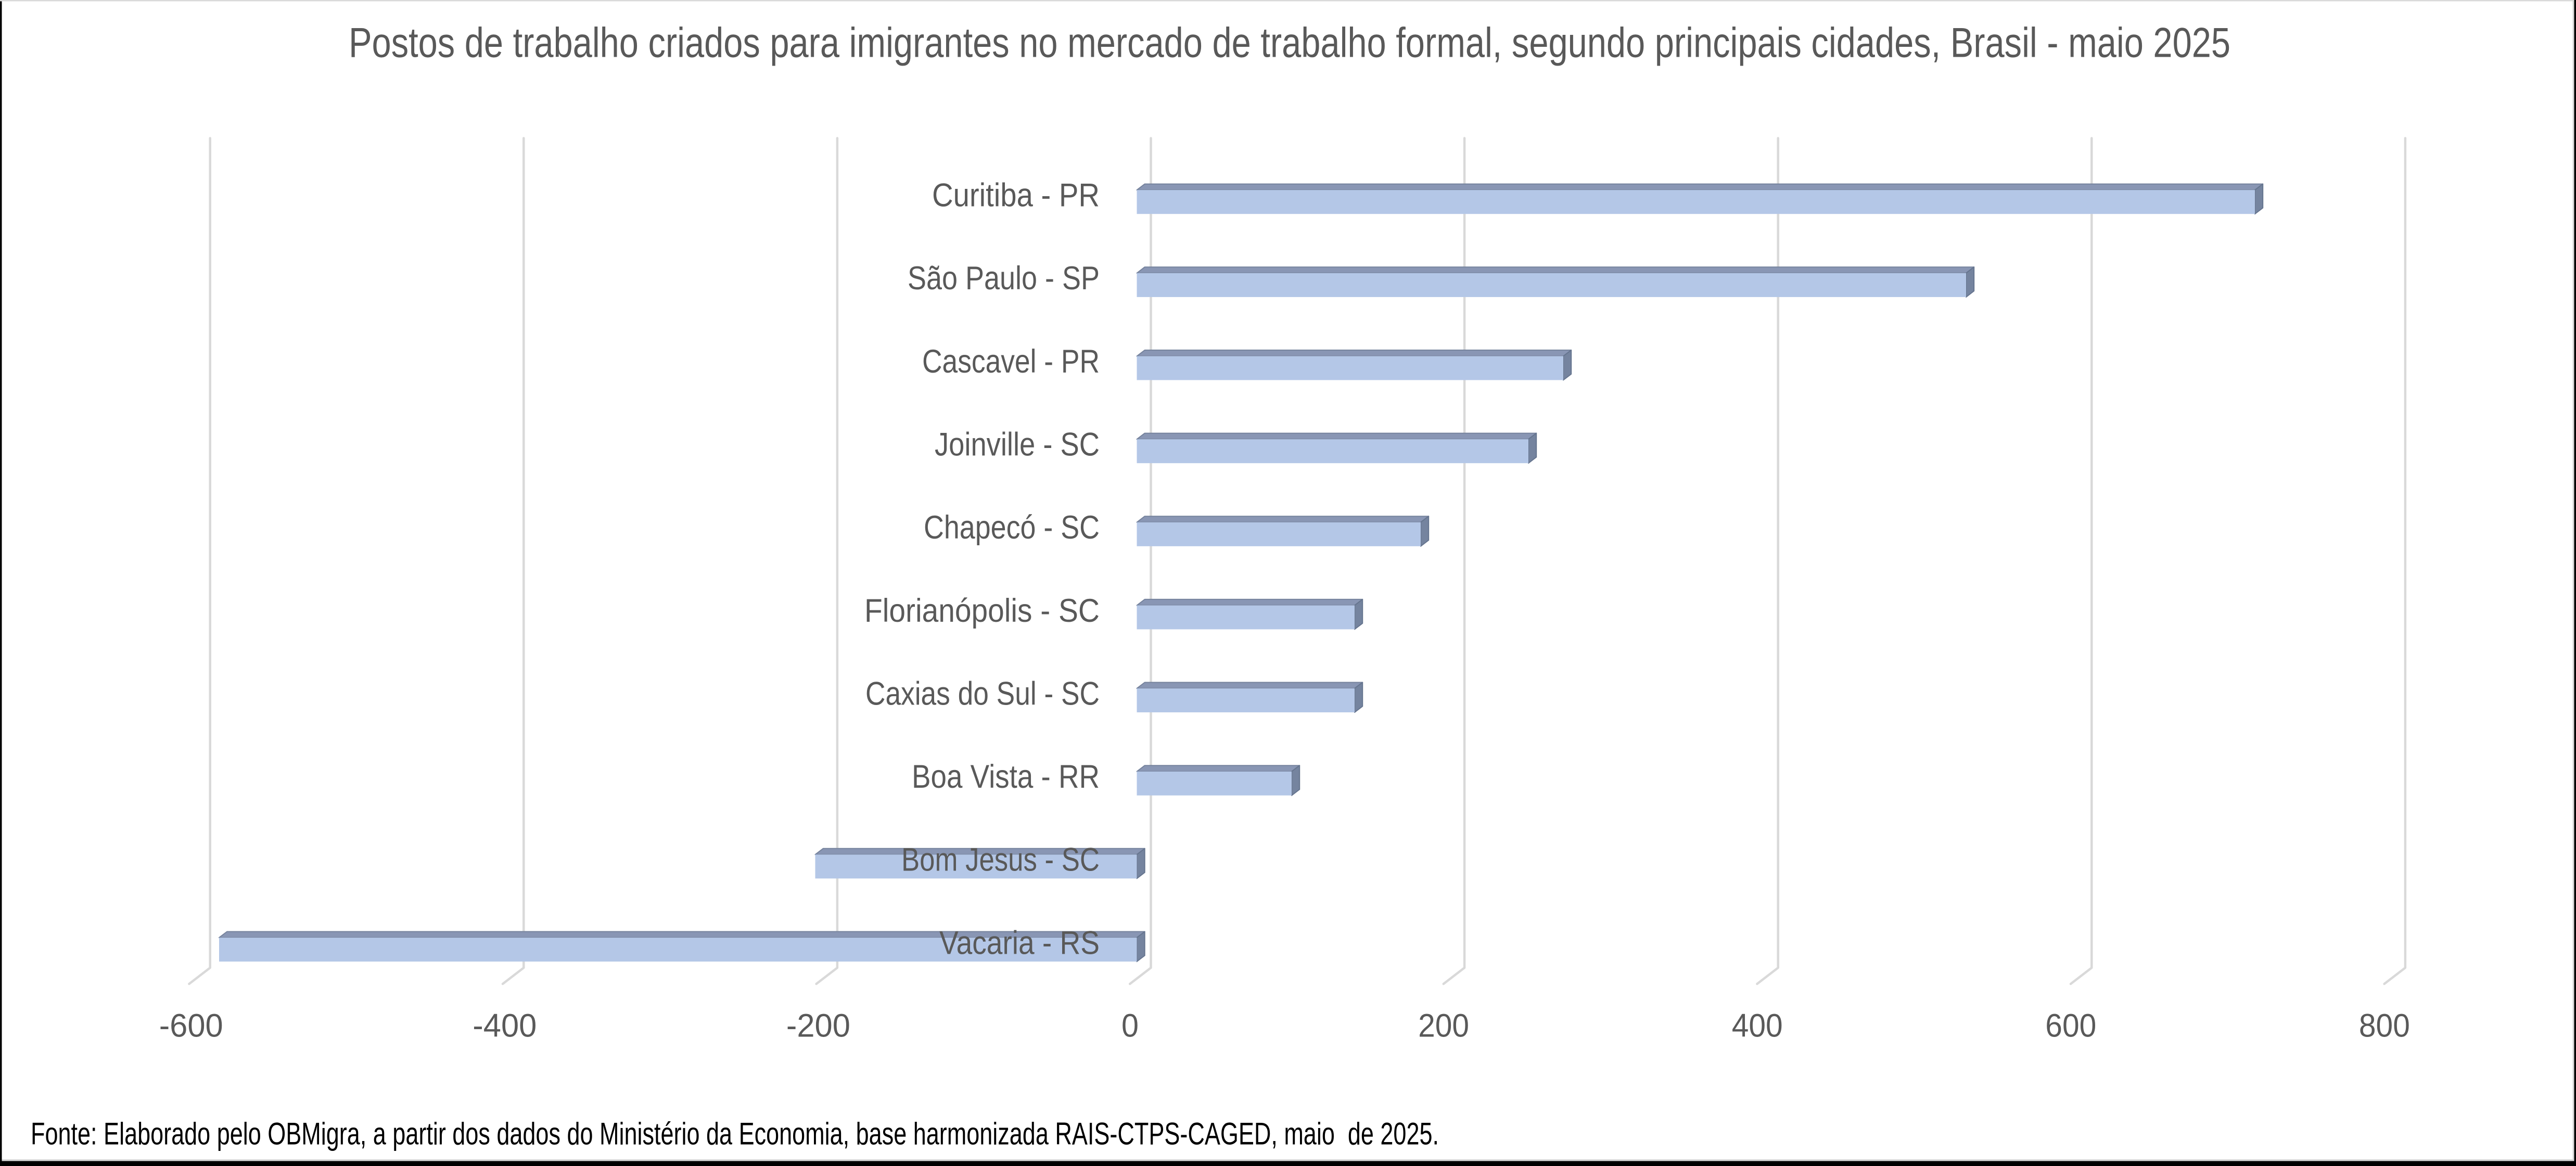 The width and height of the screenshot is (2576, 1166). Describe the element at coordinates (982, 693) in the screenshot. I see `svg-text: Caxias do Sul - SC` at that location.